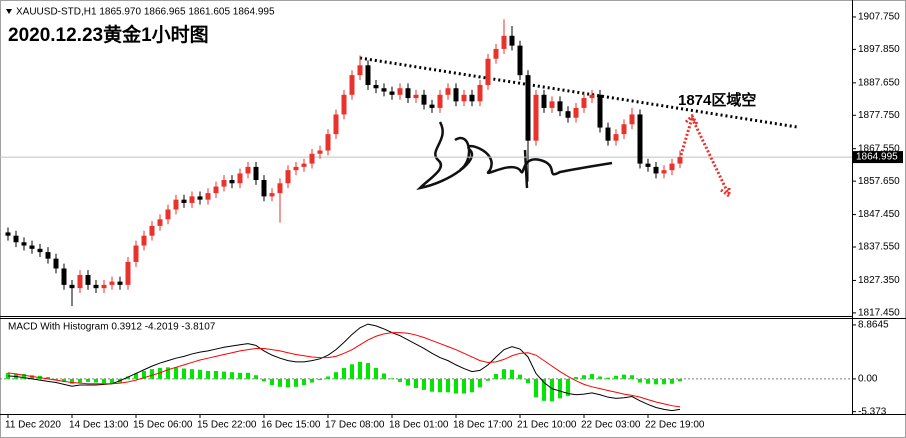 Image resolution: width=906 pixels, height=438 pixels. What do you see at coordinates (879, 17) in the screenshot?
I see `y-tick-label: 1907.750` at bounding box center [879, 17].